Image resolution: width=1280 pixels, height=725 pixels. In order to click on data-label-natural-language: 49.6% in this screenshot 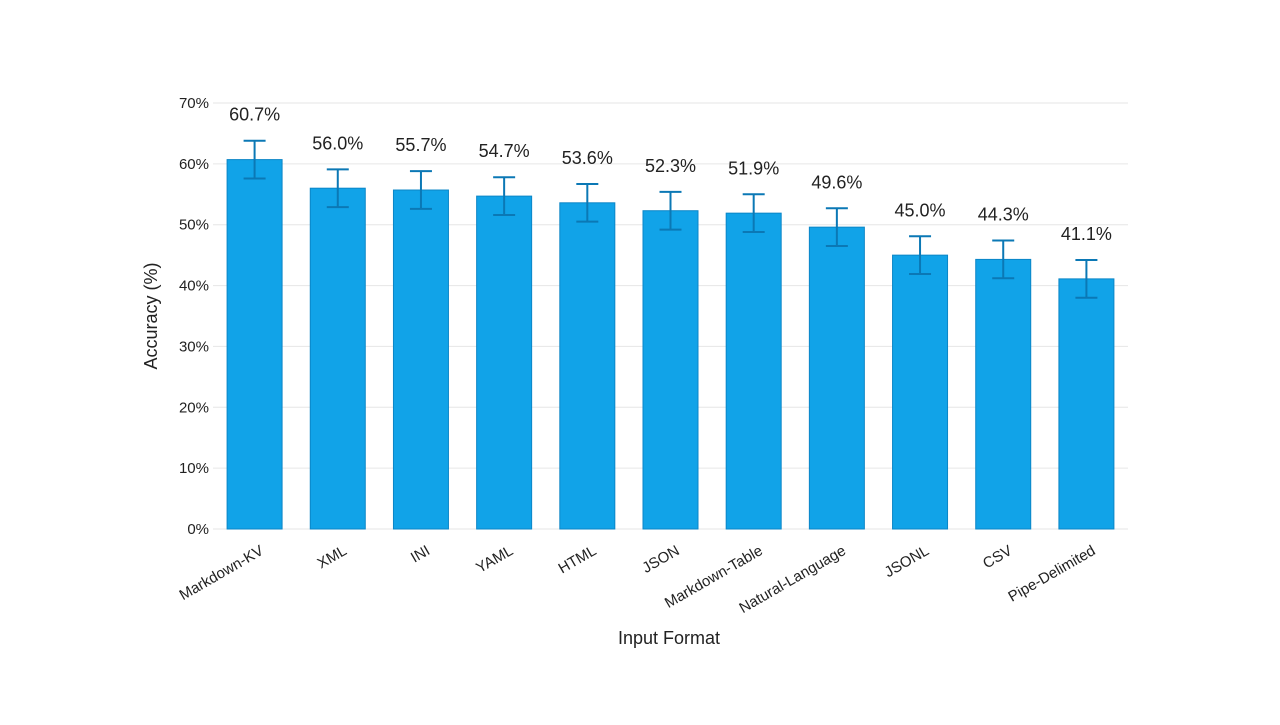, I will do `click(836, 182)`.